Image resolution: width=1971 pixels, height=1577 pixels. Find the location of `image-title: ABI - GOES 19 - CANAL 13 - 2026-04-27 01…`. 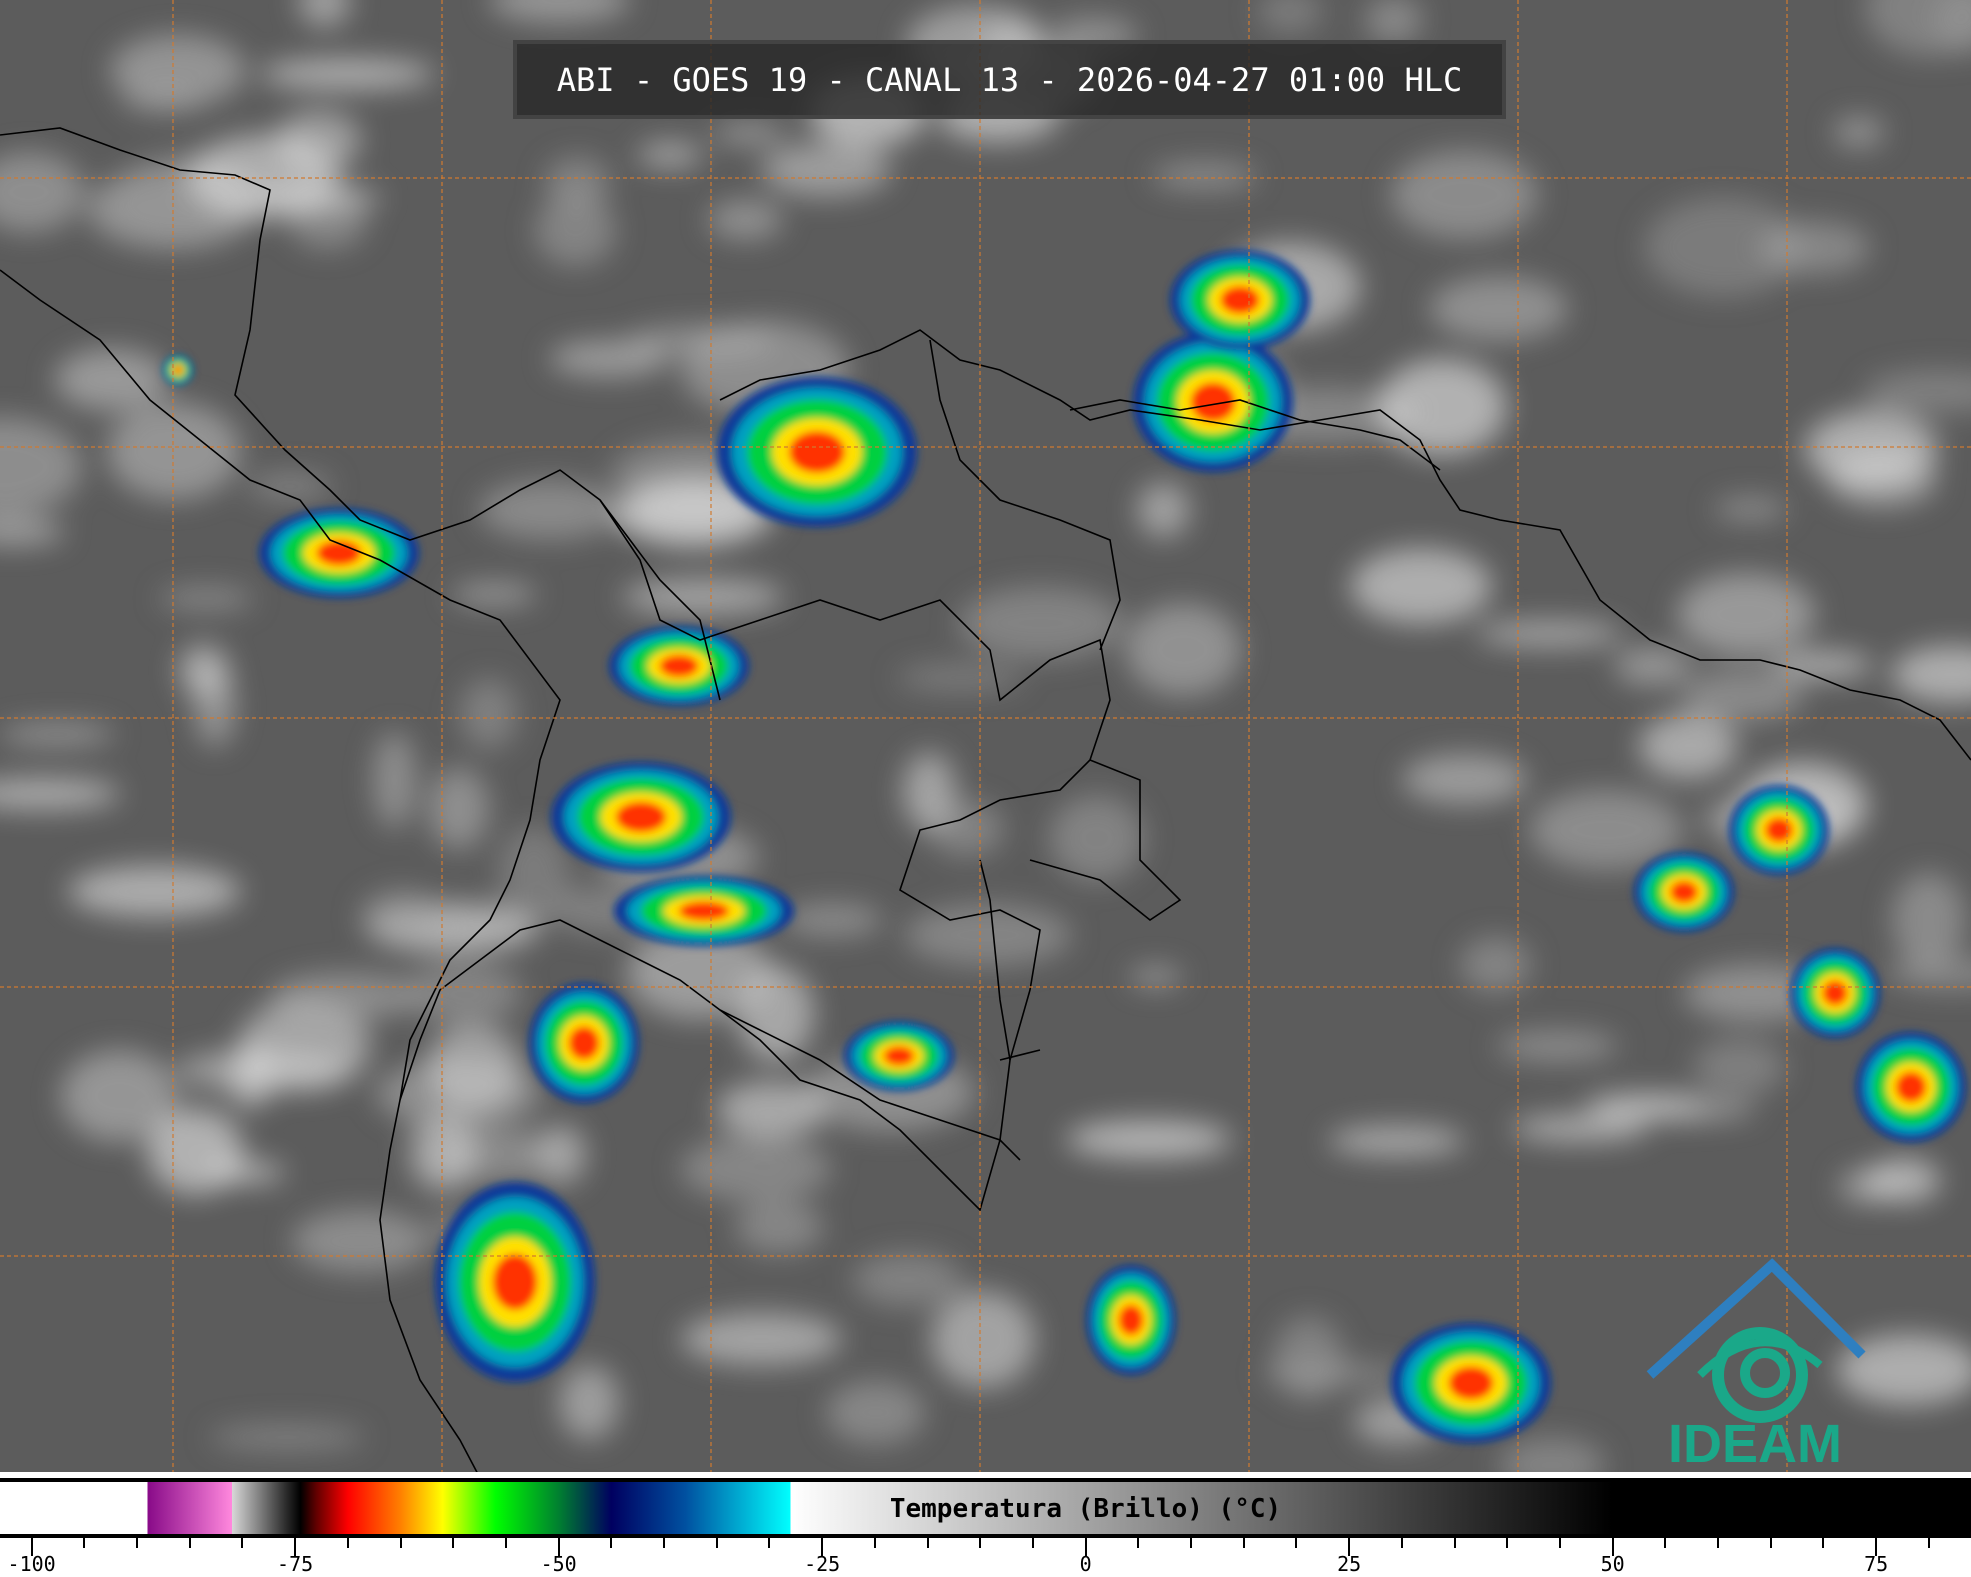

image-title: ABI - GOES 19 - CANAL 13 - 2026-04-27 01… is located at coordinates (1009, 79).